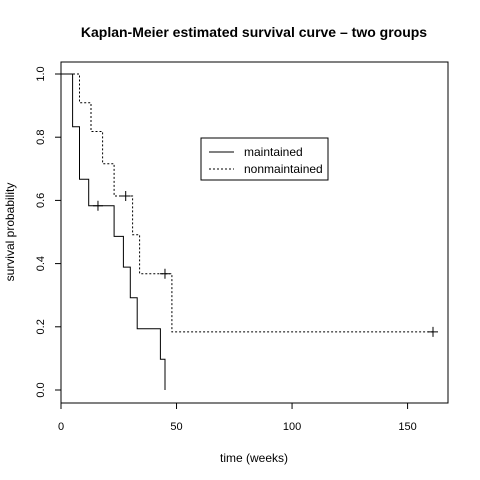 This screenshot has width=480, height=480. I want to click on censor-mark-maintained, so click(97, 205).